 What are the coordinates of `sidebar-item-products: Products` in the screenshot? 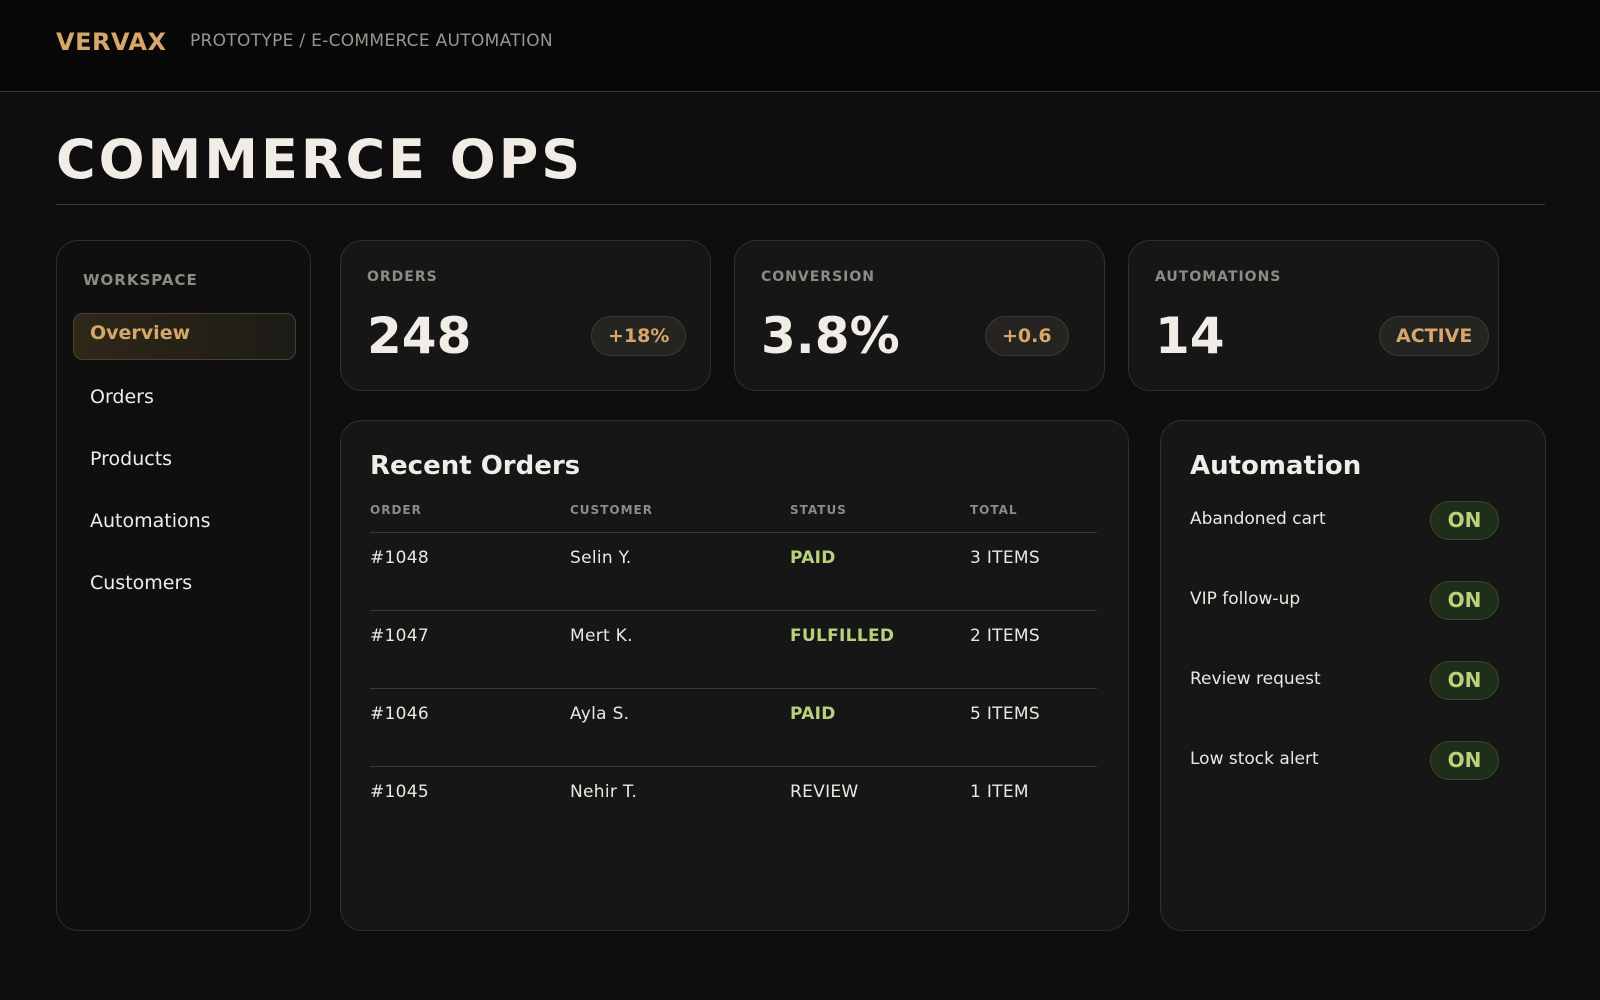 It's located at (131, 459).